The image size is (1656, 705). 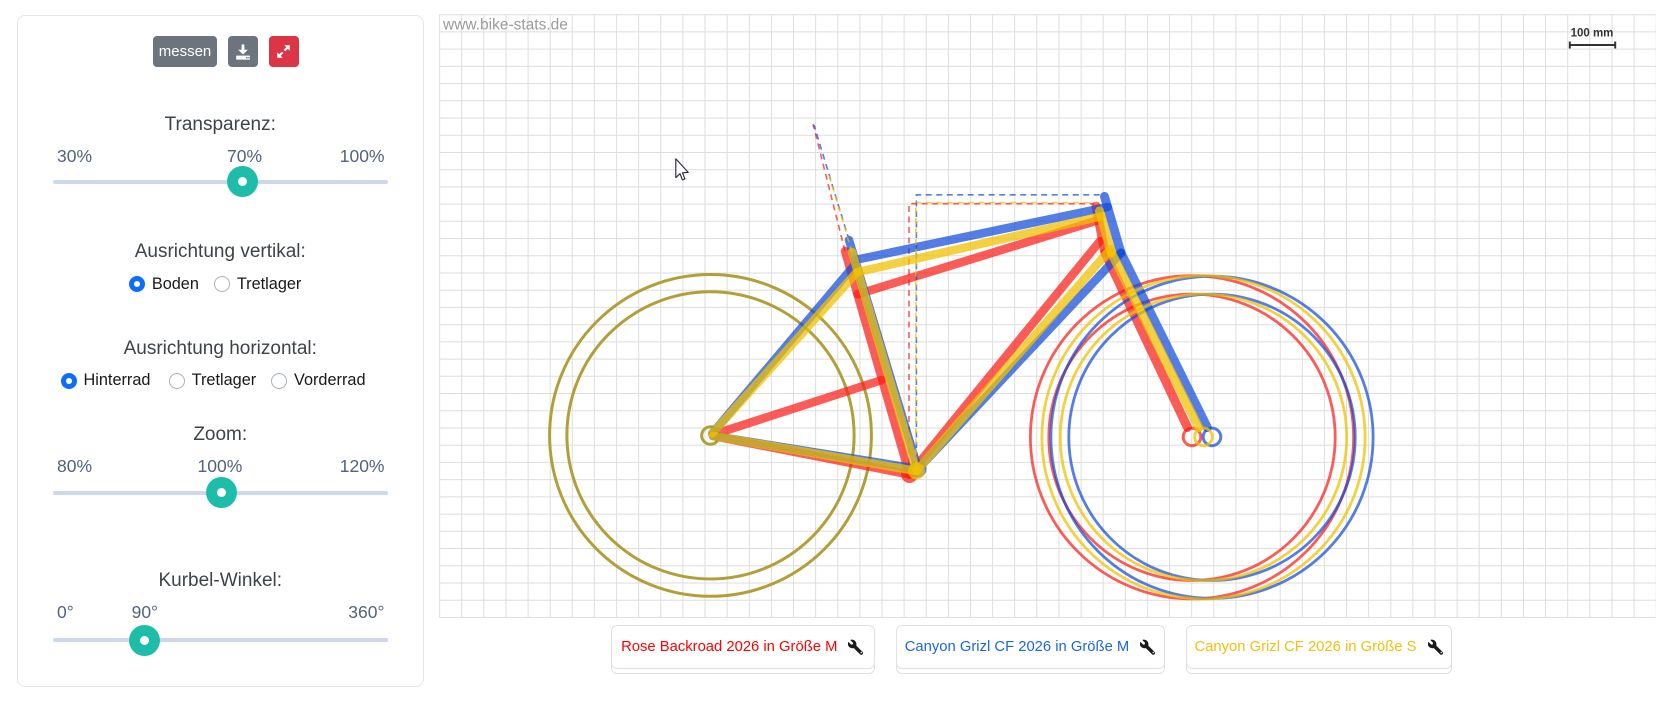 I want to click on svg-text: 100 mm, so click(x=1592, y=34).